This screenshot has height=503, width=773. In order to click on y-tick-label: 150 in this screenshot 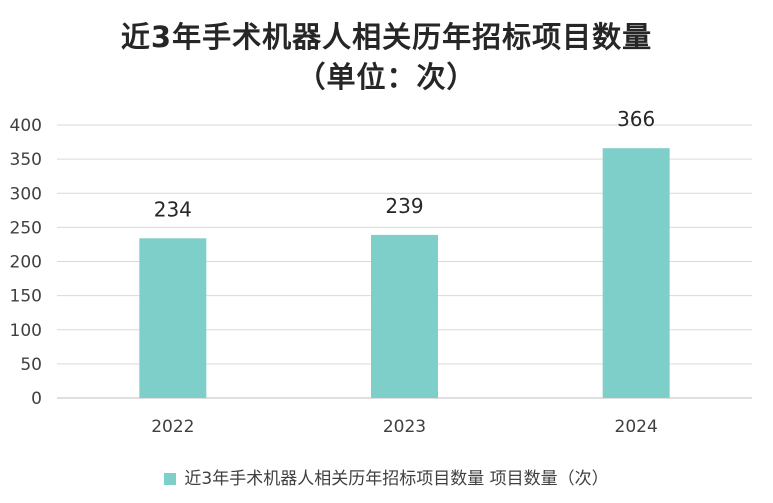, I will do `click(26, 297)`.